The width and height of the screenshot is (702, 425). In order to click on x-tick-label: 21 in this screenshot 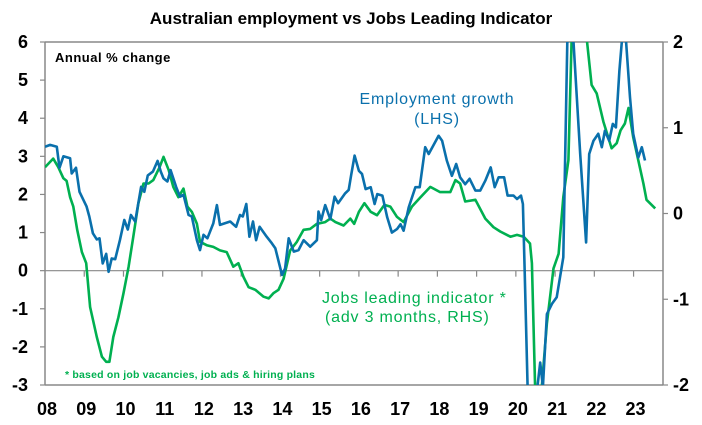, I will do `click(557, 409)`.